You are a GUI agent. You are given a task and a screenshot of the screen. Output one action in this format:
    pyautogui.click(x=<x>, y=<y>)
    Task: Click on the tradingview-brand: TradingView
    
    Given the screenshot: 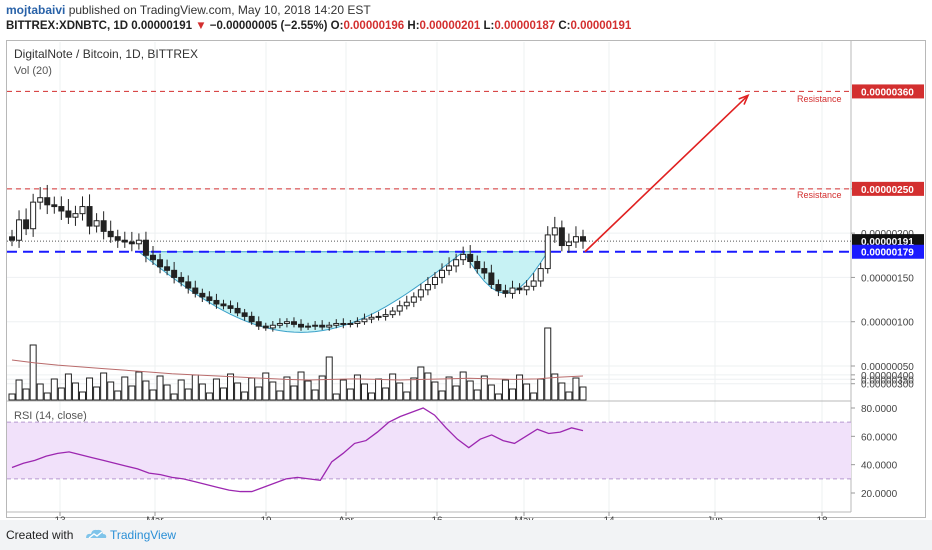 What is the action you would take?
    pyautogui.click(x=143, y=535)
    